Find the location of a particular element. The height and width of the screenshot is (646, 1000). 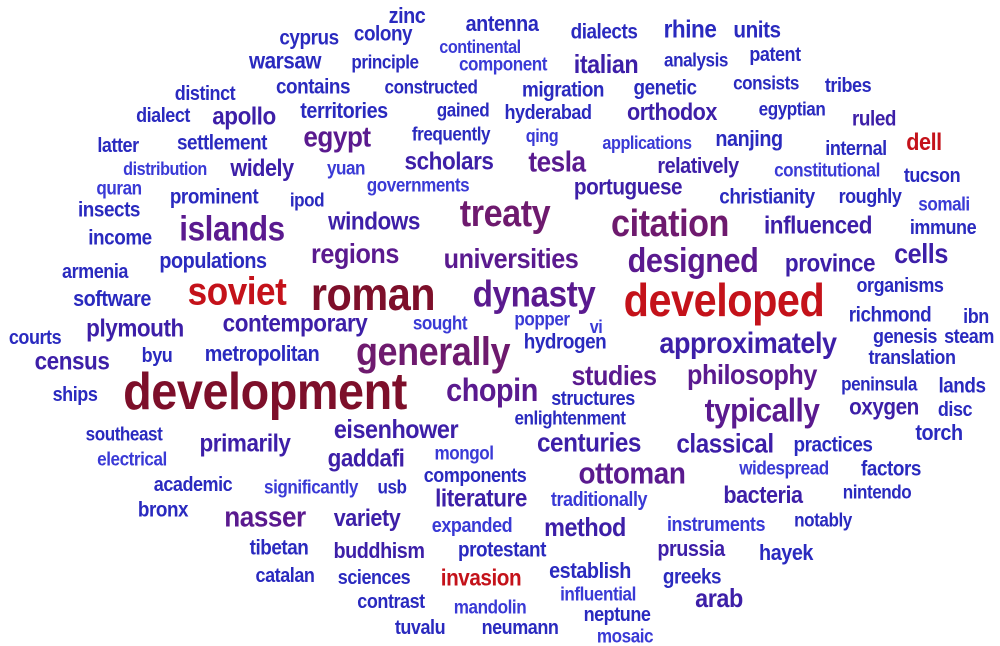

word: catalan is located at coordinates (285, 576).